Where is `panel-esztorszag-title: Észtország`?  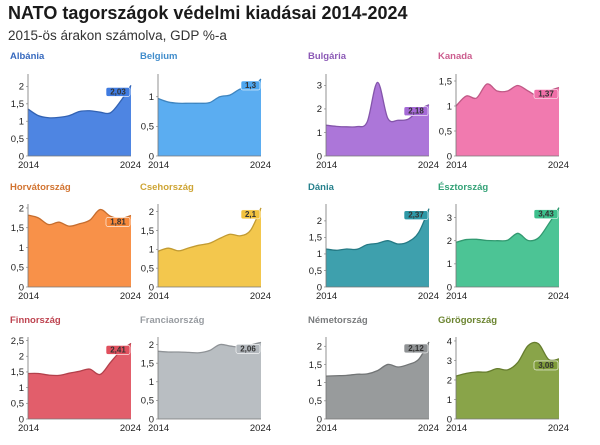 panel-esztorszag-title: Észtország is located at coordinates (463, 187).